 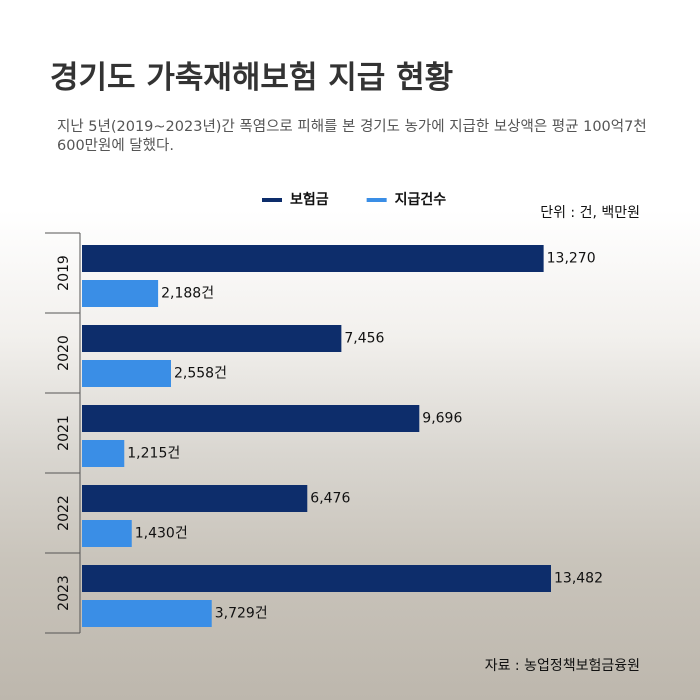 I want to click on unit-note: 단위 : 건, 백만원, so click(x=590, y=213).